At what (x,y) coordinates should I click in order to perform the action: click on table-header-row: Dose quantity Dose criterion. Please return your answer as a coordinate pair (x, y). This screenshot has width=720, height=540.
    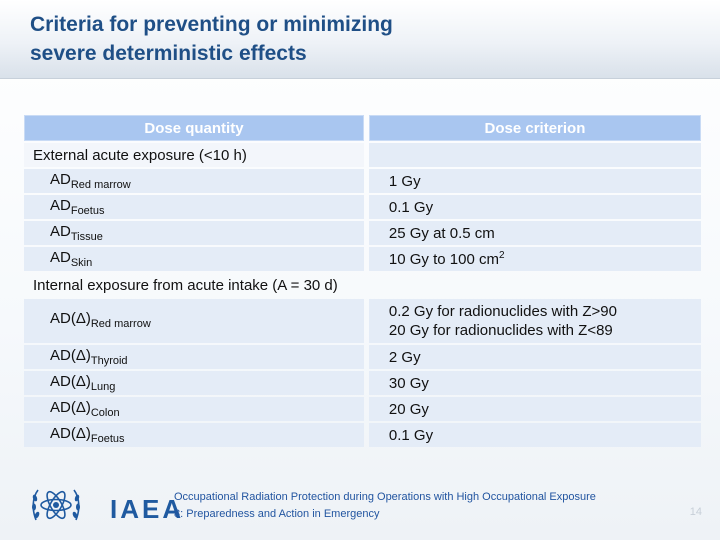
    Looking at the image, I should click on (362, 128).